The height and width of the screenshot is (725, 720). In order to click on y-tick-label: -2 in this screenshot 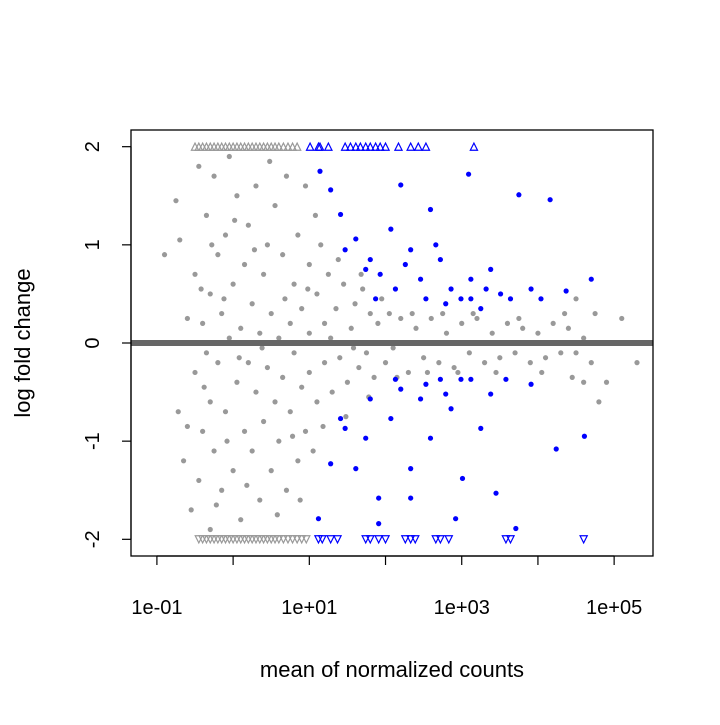, I will do `click(93, 539)`.